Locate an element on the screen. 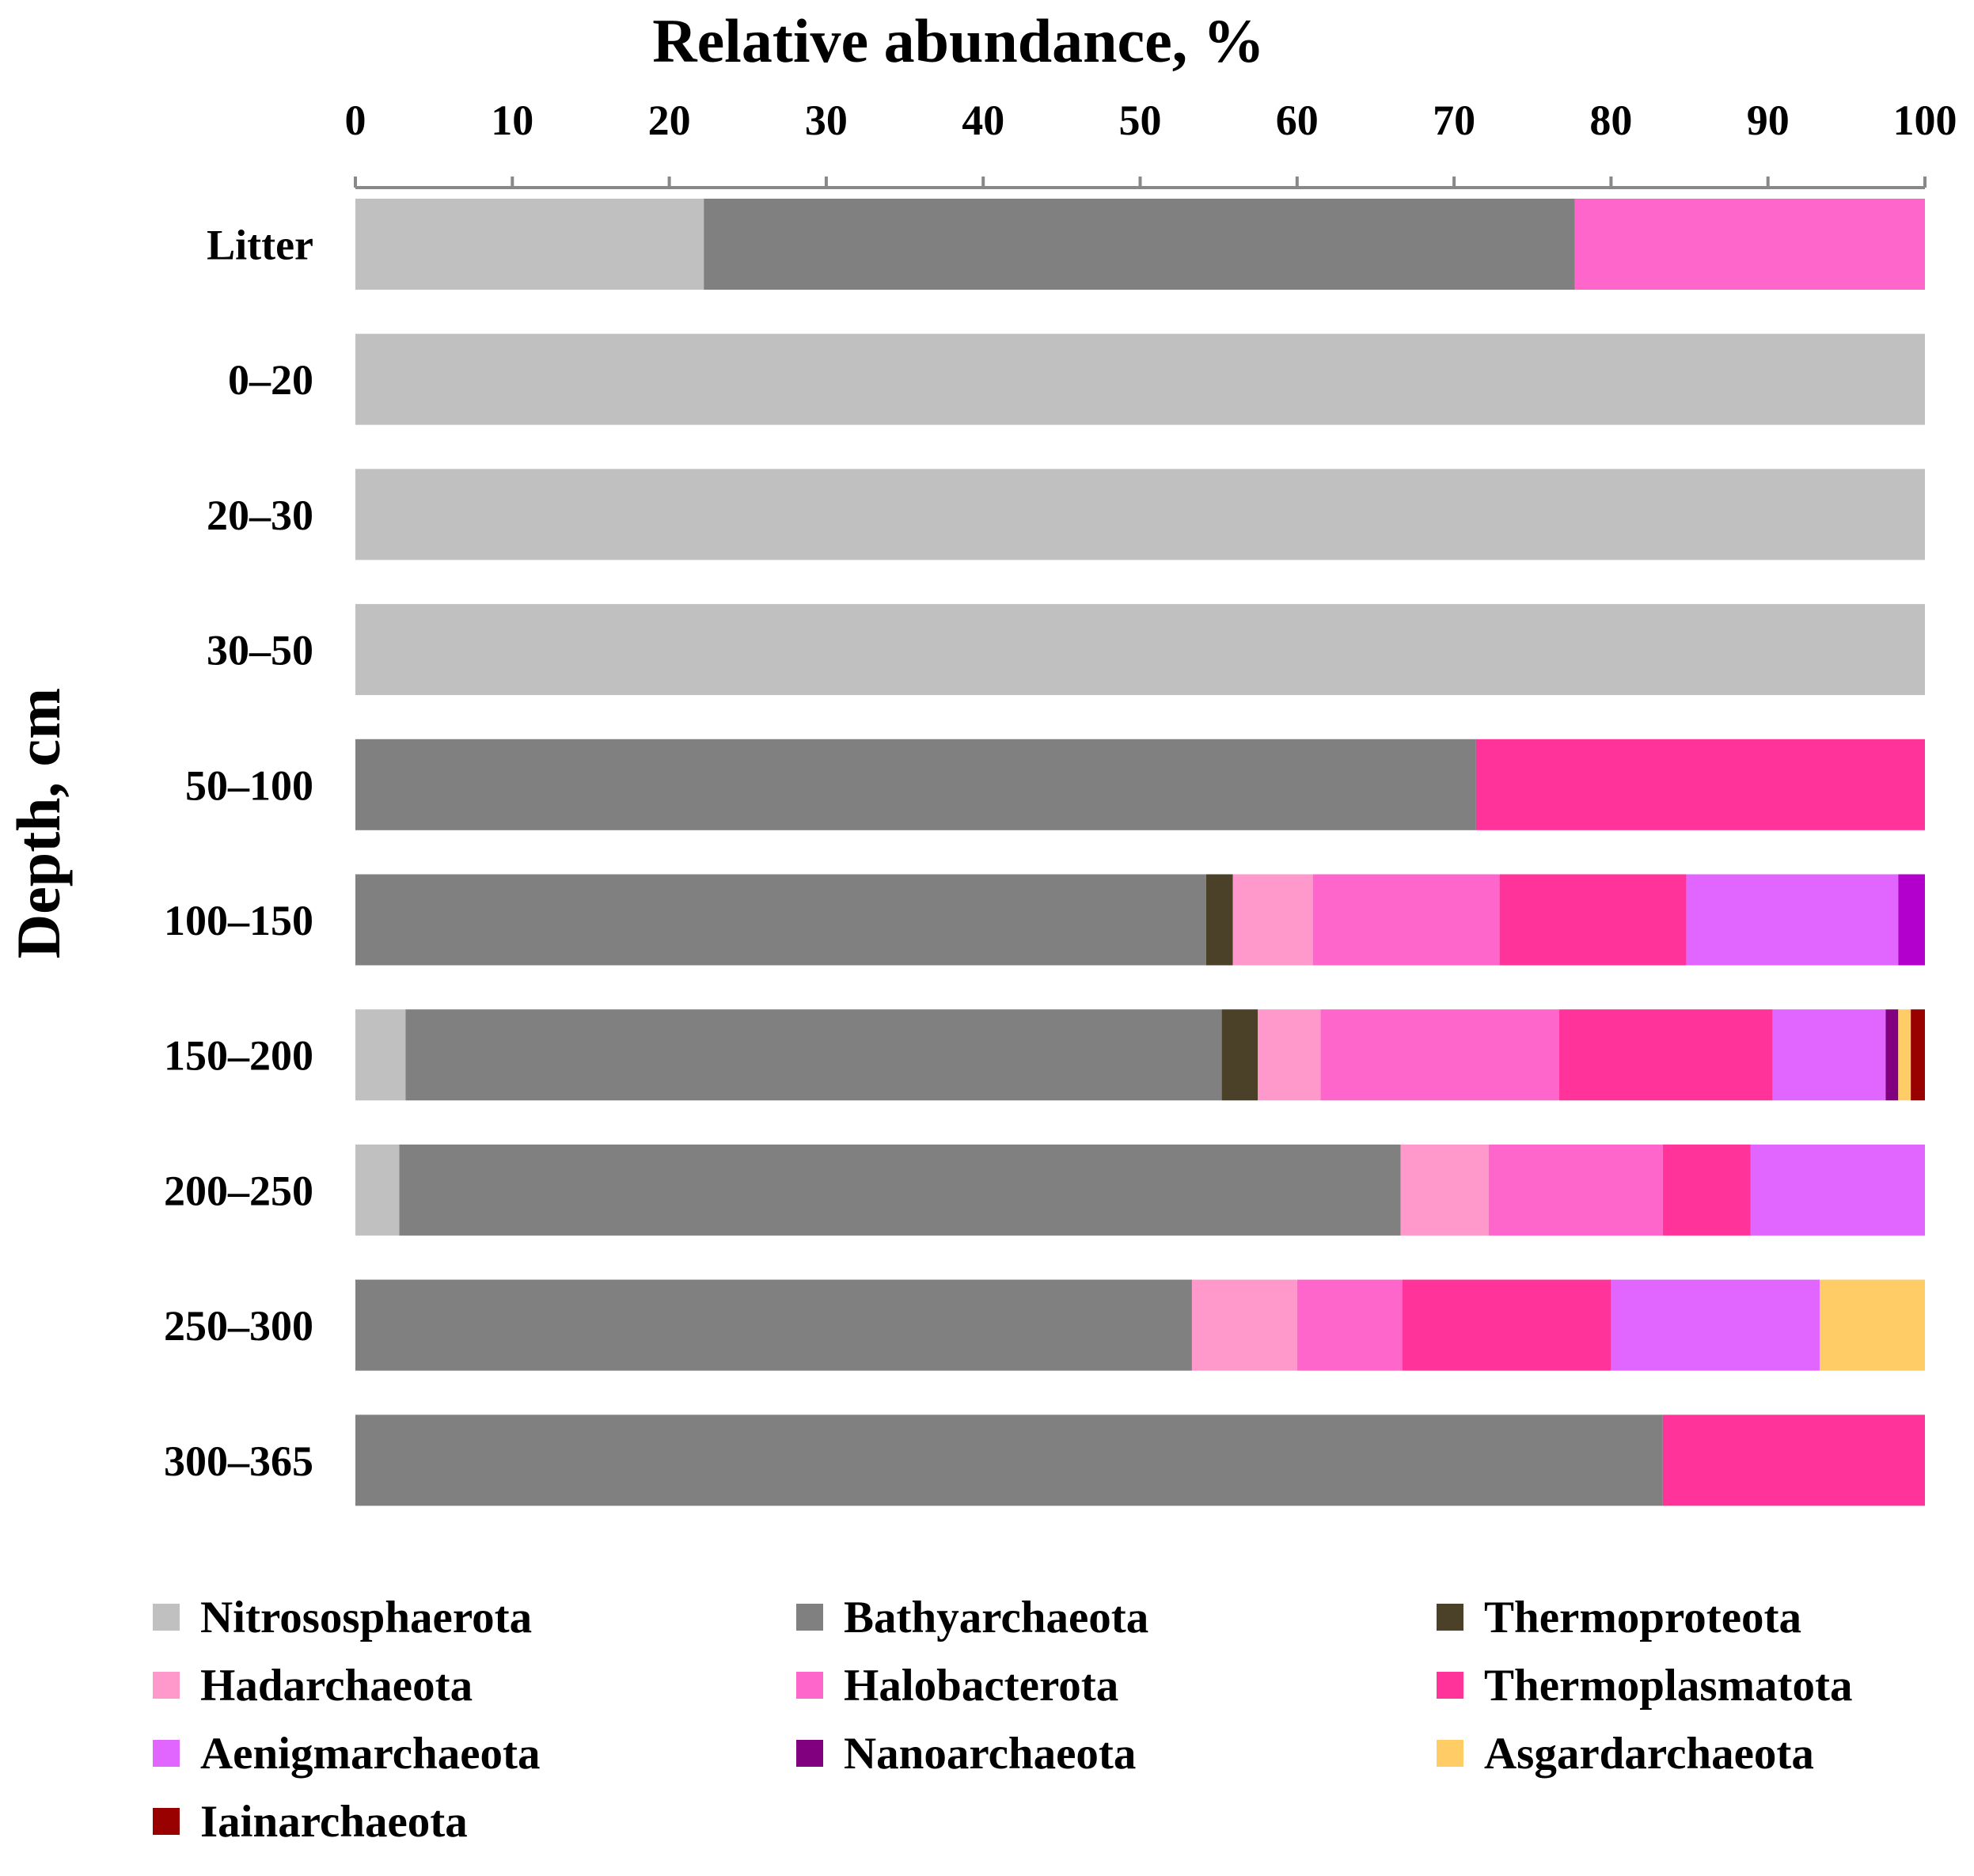  x-tick-label: 10 is located at coordinates (512, 120).